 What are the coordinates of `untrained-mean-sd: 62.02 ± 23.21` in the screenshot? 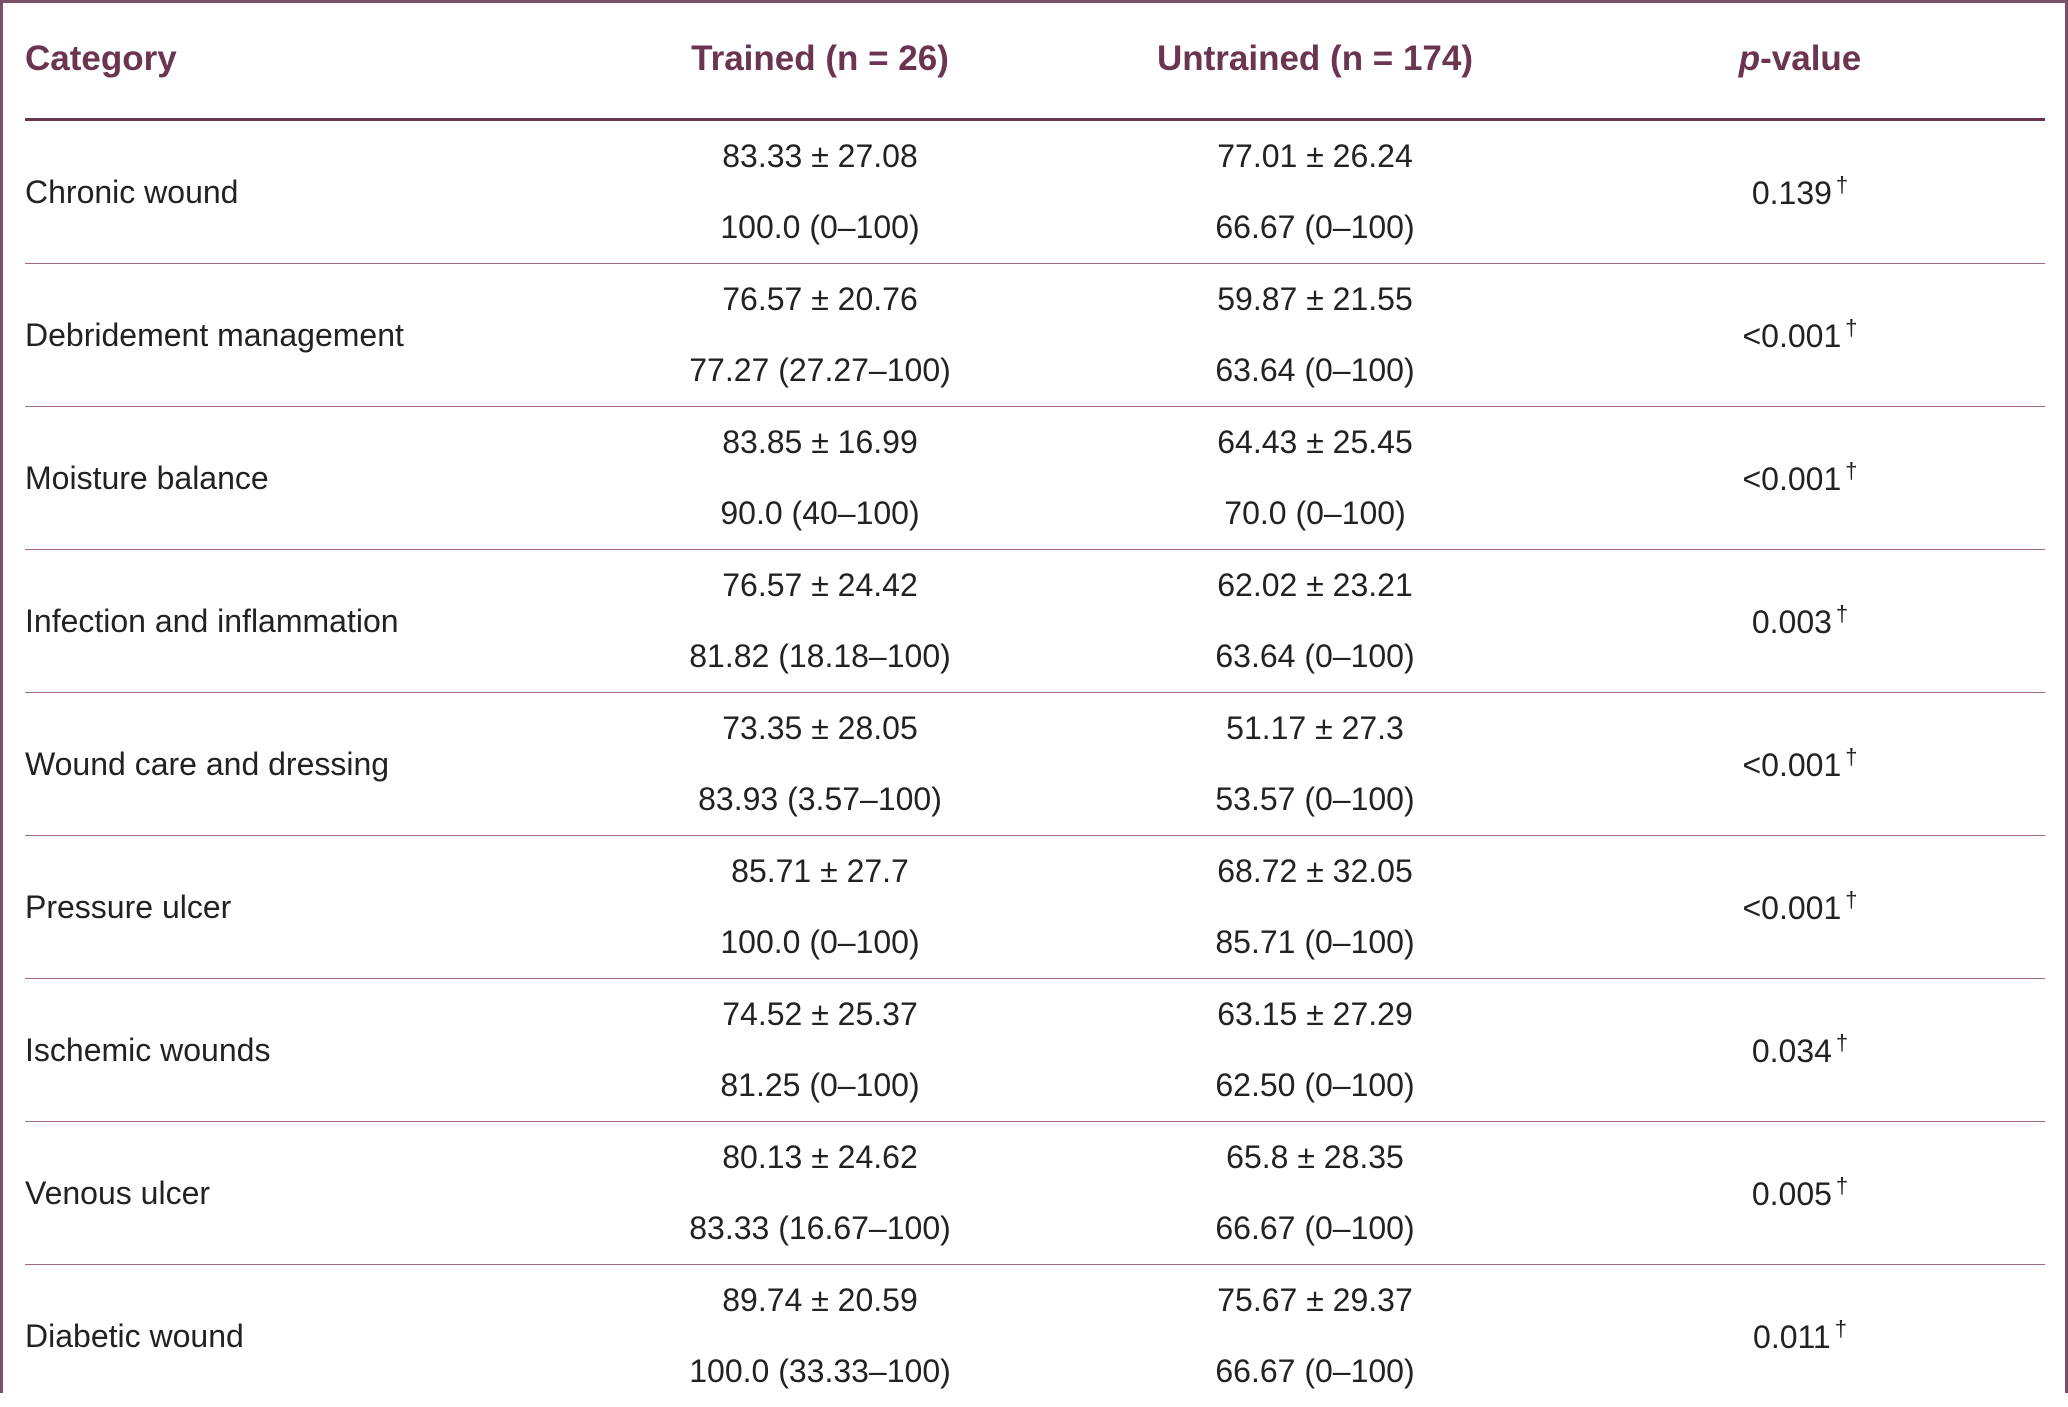 It's located at (1315, 585).